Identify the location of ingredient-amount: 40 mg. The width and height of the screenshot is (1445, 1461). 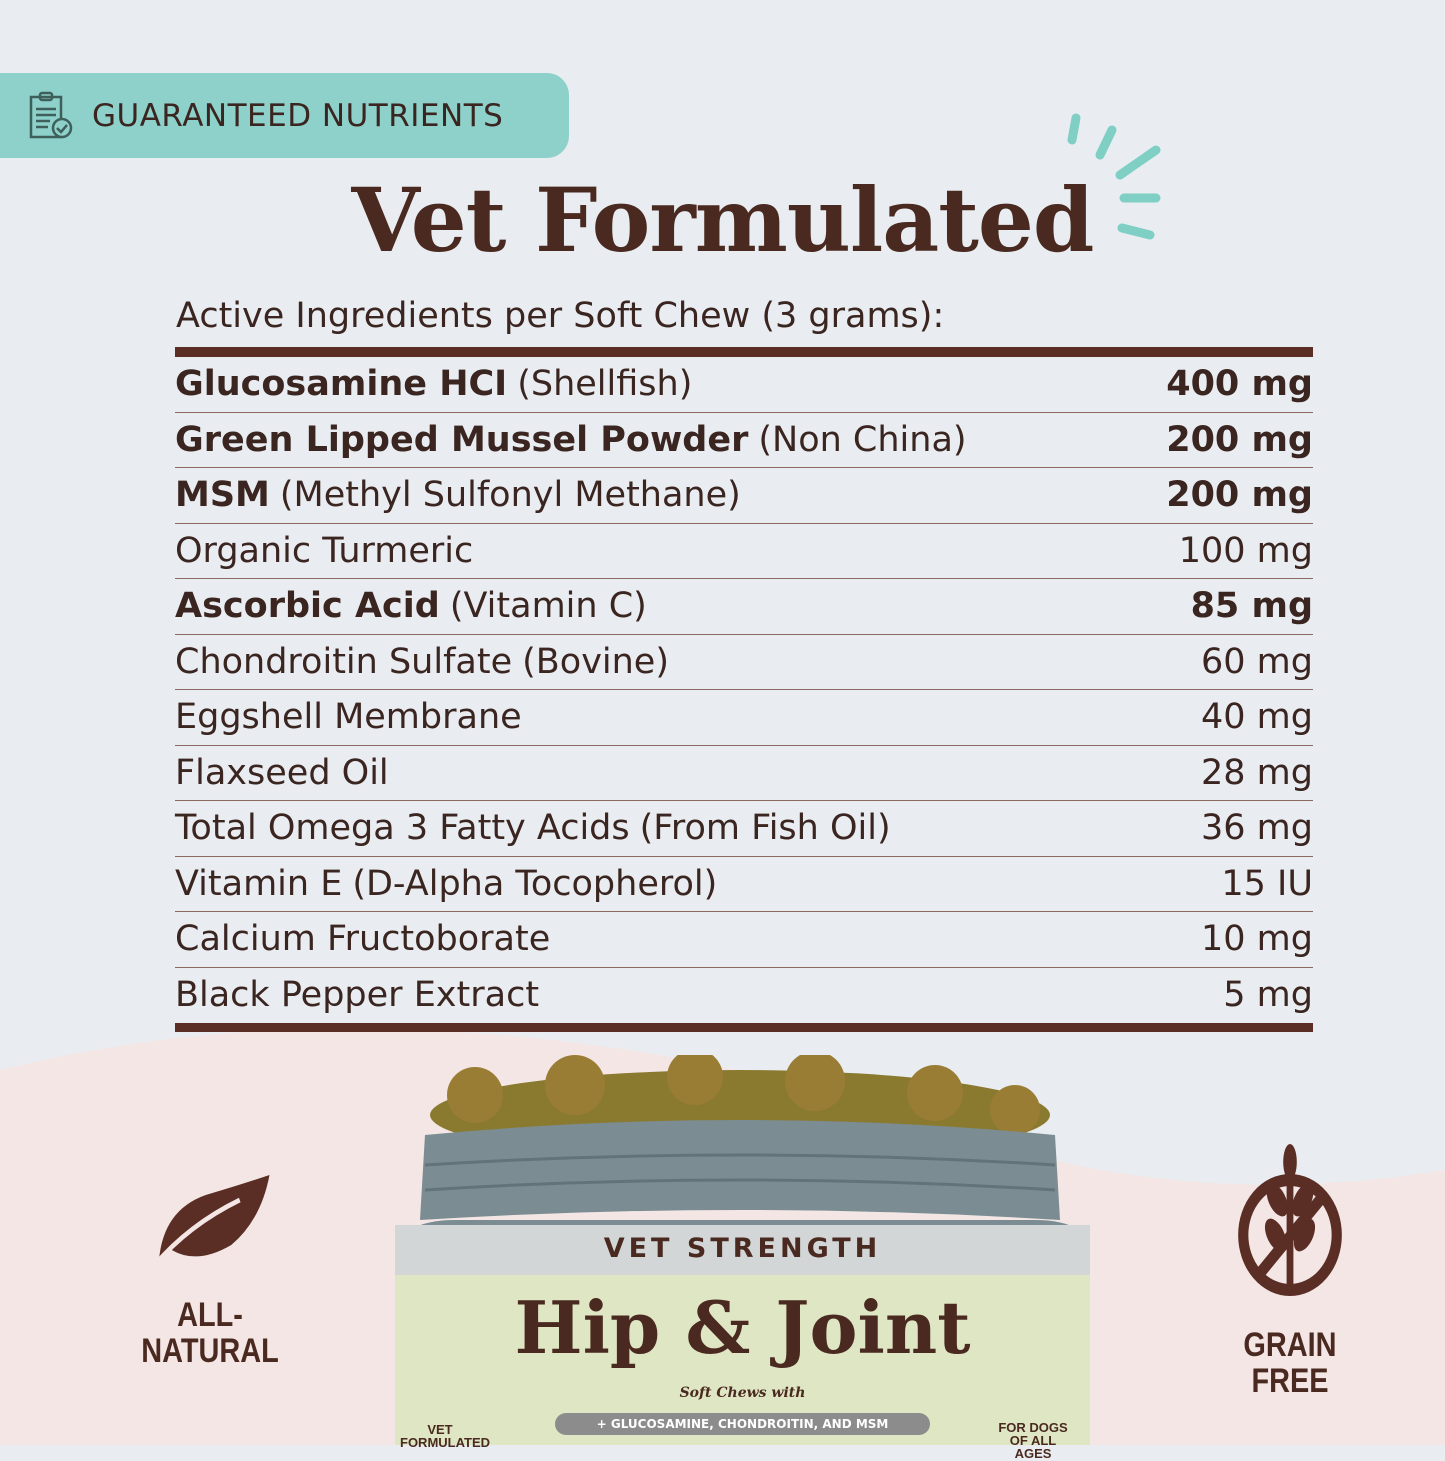
(1257, 717).